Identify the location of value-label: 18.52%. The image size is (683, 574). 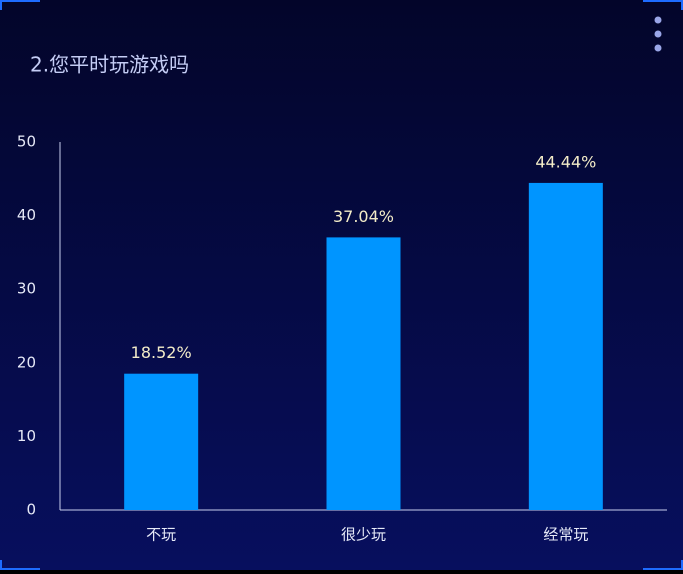
(161, 352).